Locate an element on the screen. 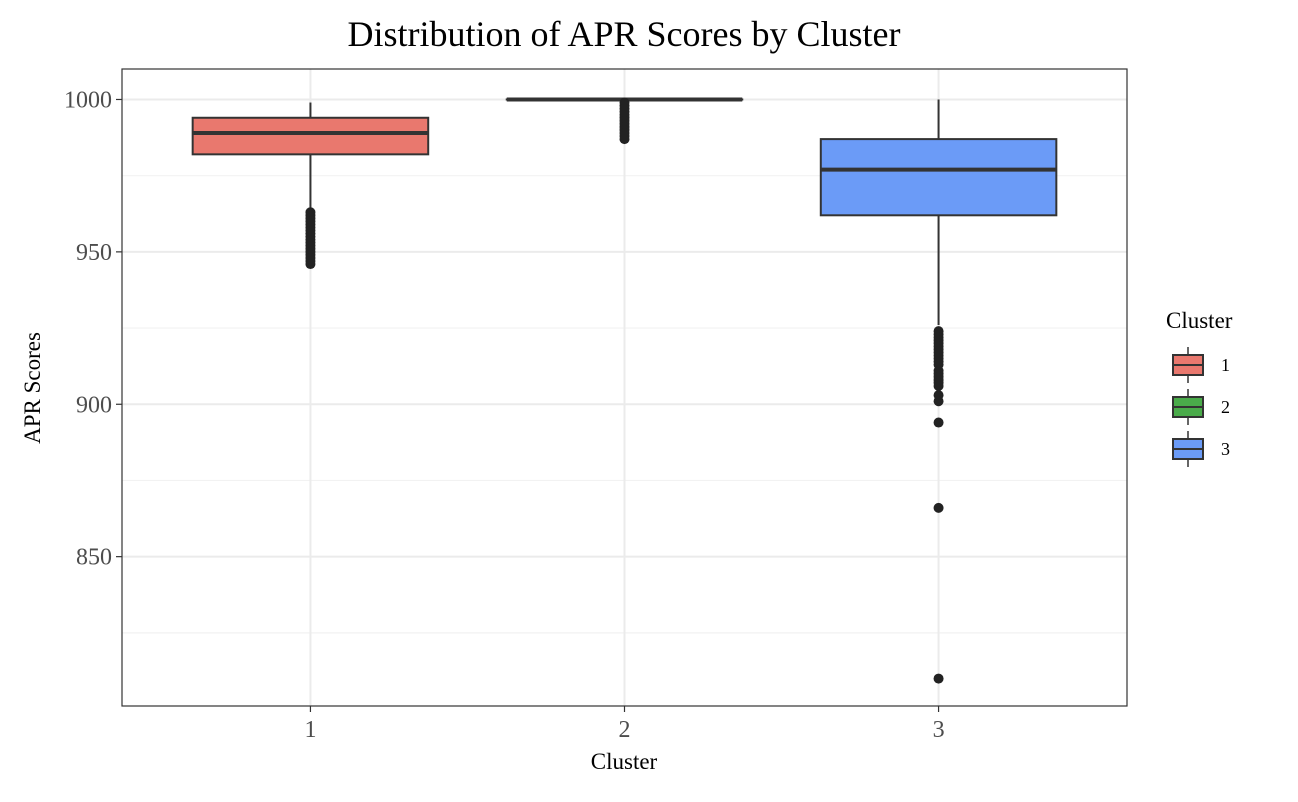  legend-item-cluster-1: 1 is located at coordinates (1201, 365).